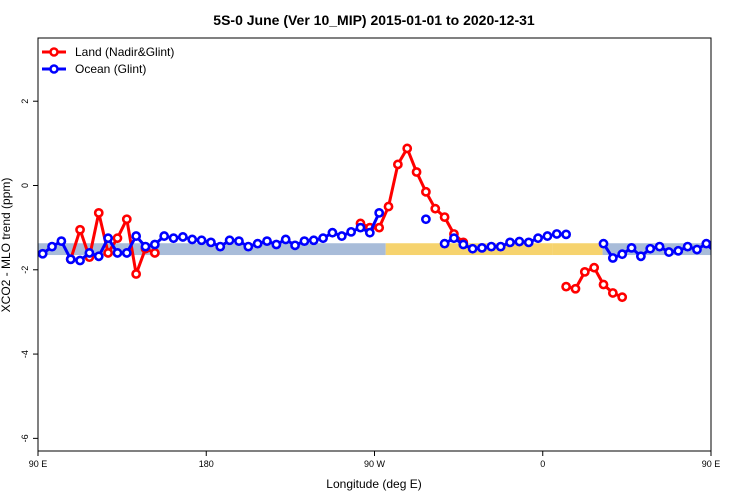  What do you see at coordinates (124, 52) in the screenshot?
I see `legend-label-land: Land (Nadir&Glint)` at bounding box center [124, 52].